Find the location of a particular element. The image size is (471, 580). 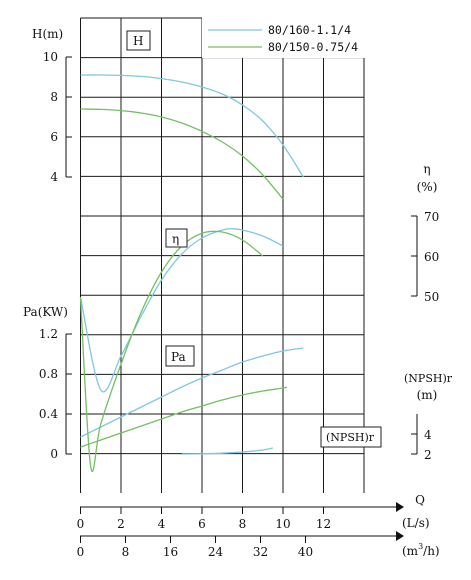

x-axis-tick-label: 8 is located at coordinates (243, 524).